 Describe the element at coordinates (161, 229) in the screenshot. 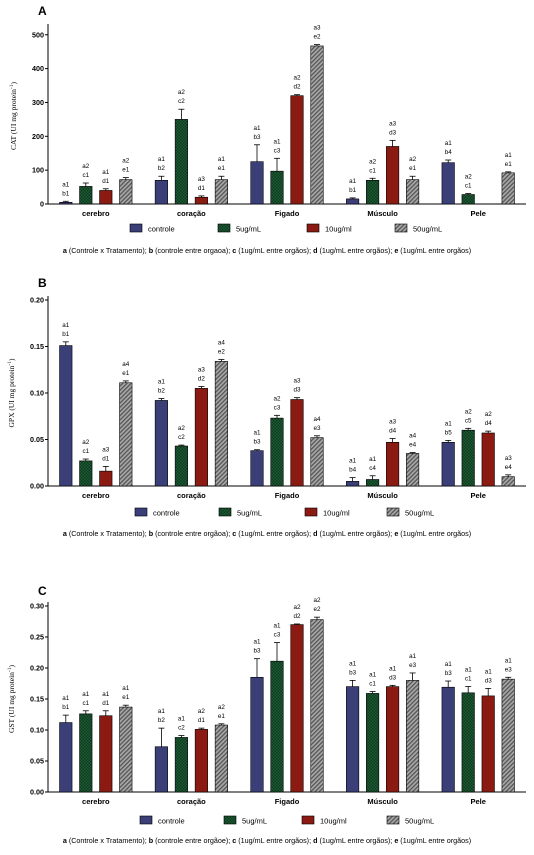

I see `legend-label: controle` at that location.